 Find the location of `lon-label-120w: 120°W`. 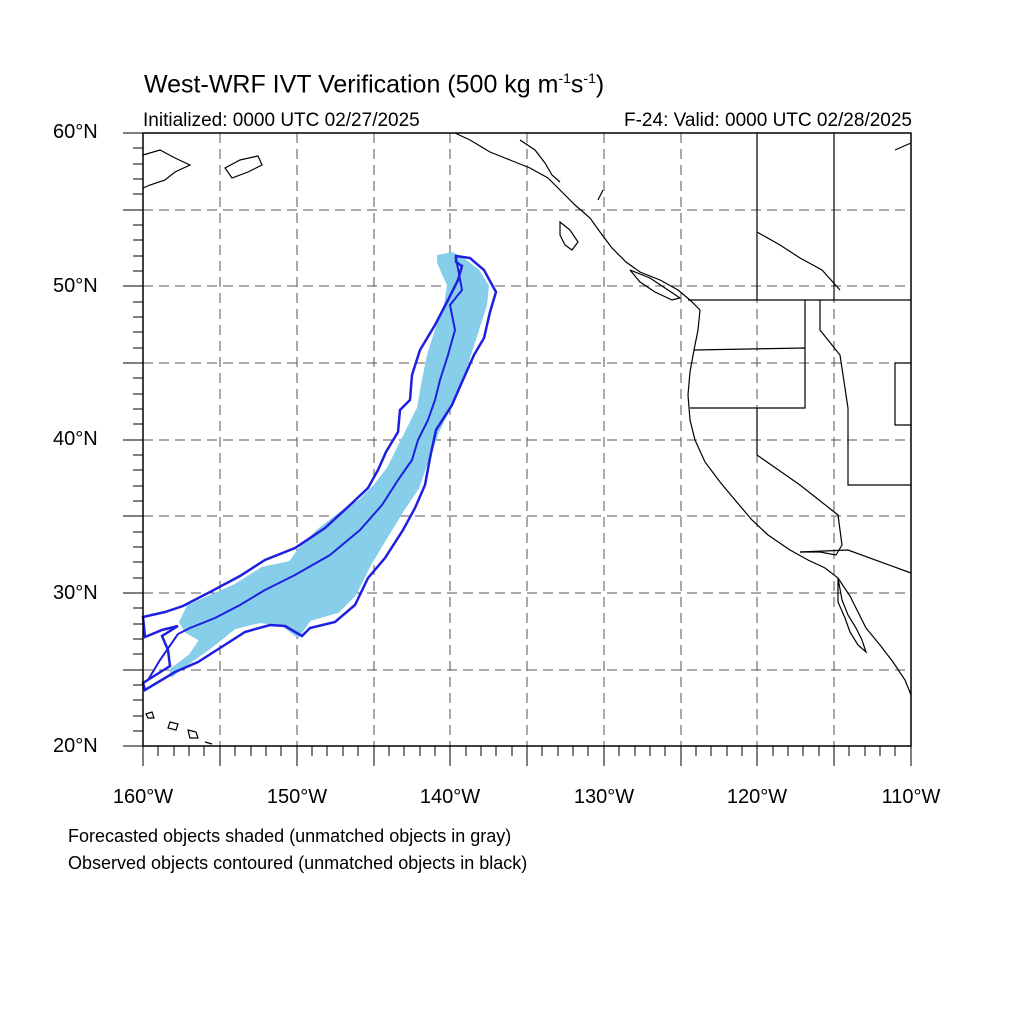

lon-label-120w: 120°W is located at coordinates (757, 797).